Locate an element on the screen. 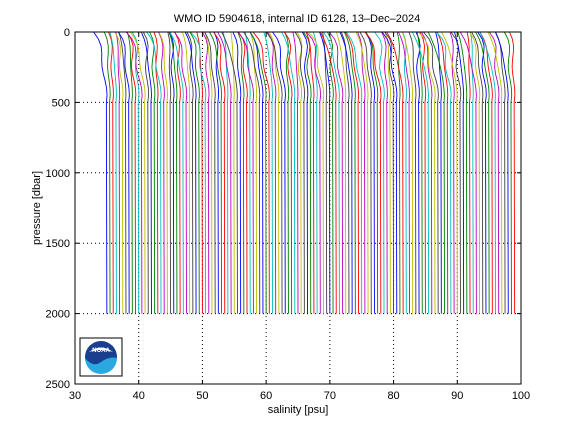  y-tick-label: 2500 is located at coordinates (58, 385).